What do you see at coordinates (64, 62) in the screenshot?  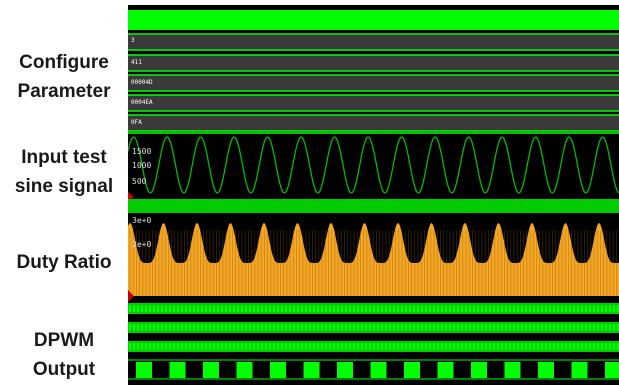 I see `label-configure: Configure` at bounding box center [64, 62].